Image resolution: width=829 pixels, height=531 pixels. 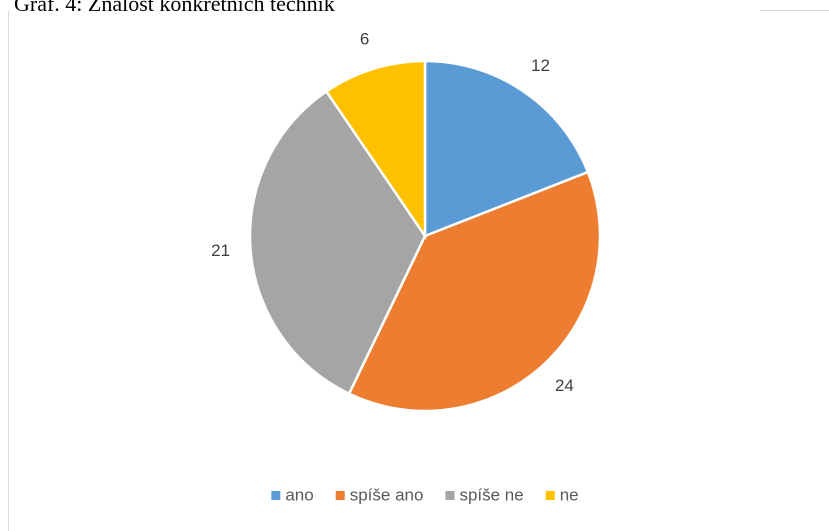 I want to click on legend-label: spíše ano, so click(x=387, y=494).